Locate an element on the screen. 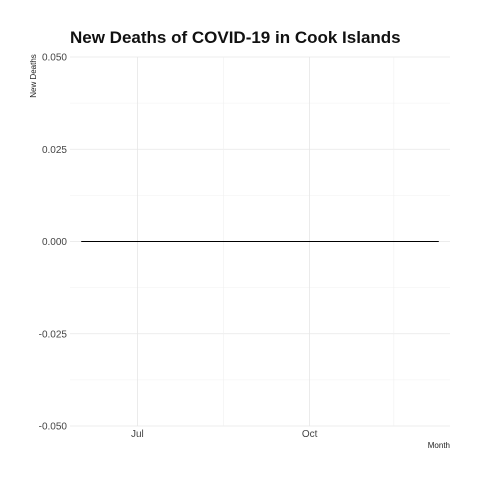 Image resolution: width=480 pixels, height=480 pixels. y-tick-label: -0.025 is located at coordinates (53, 334).